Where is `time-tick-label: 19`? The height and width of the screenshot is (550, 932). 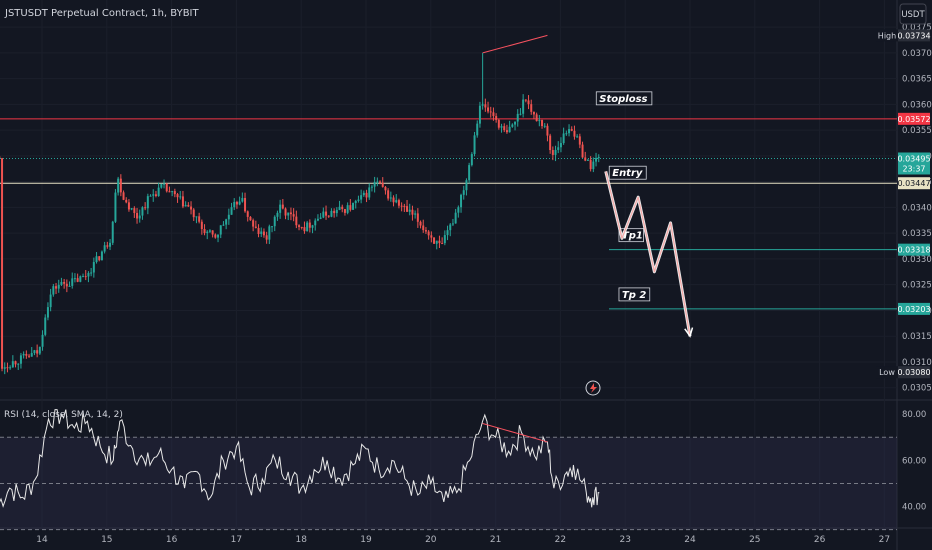
time-tick-label: 19 is located at coordinates (366, 540).